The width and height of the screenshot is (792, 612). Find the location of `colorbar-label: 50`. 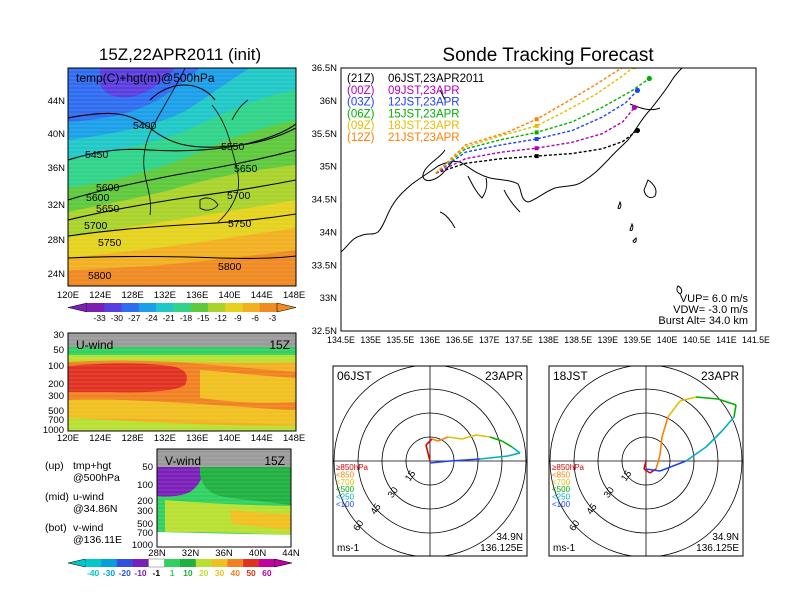

colorbar-label: 50 is located at coordinates (251, 573).